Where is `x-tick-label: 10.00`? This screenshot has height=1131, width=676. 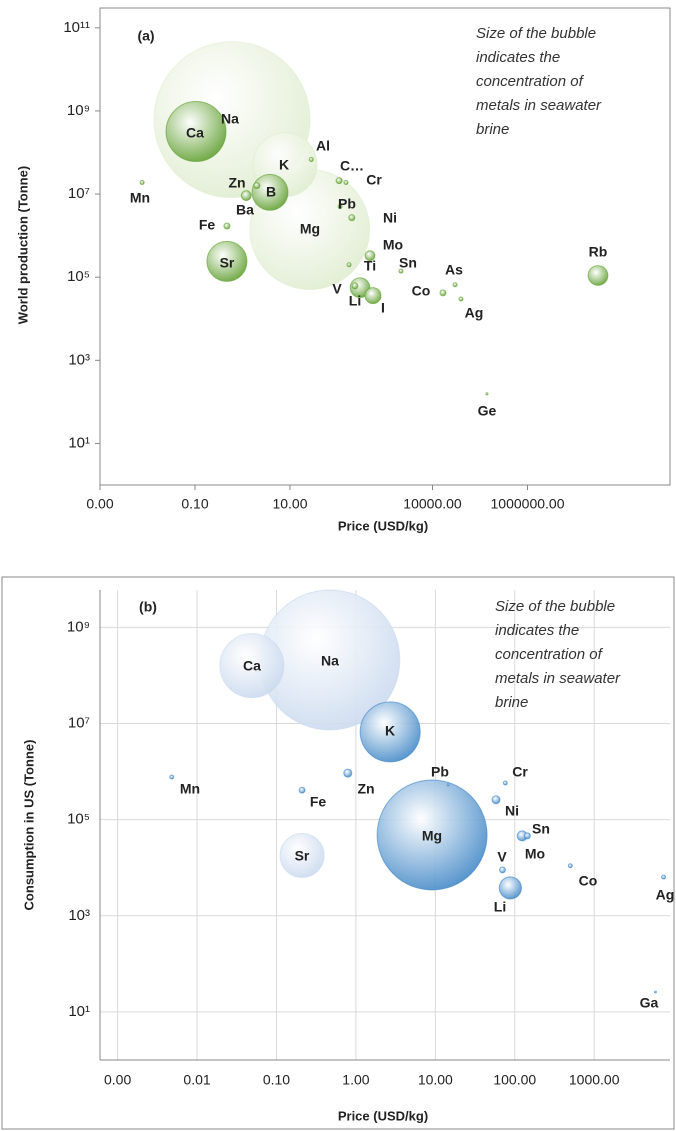 x-tick-label: 10.00 is located at coordinates (435, 1080).